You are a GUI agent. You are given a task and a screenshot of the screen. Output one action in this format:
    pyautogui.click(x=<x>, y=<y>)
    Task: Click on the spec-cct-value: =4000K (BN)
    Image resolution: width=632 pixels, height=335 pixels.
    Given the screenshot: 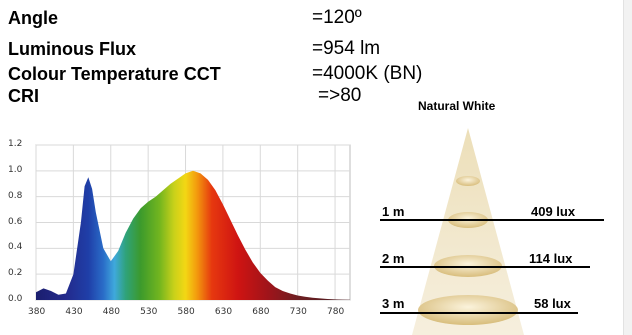 What is the action you would take?
    pyautogui.click(x=367, y=73)
    